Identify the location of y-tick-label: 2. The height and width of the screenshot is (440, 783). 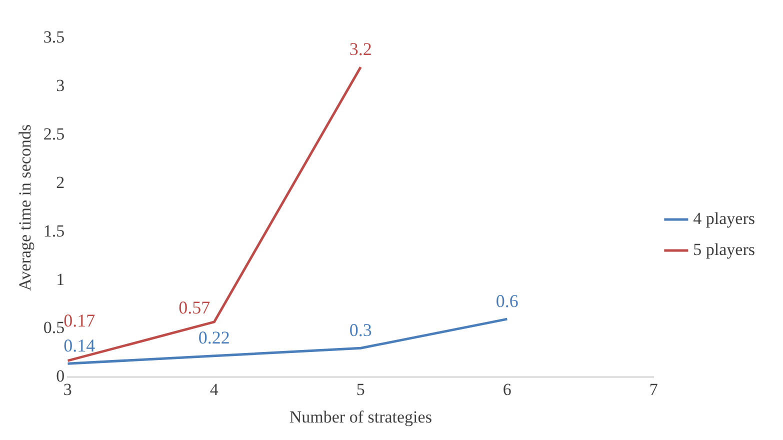
(60, 182).